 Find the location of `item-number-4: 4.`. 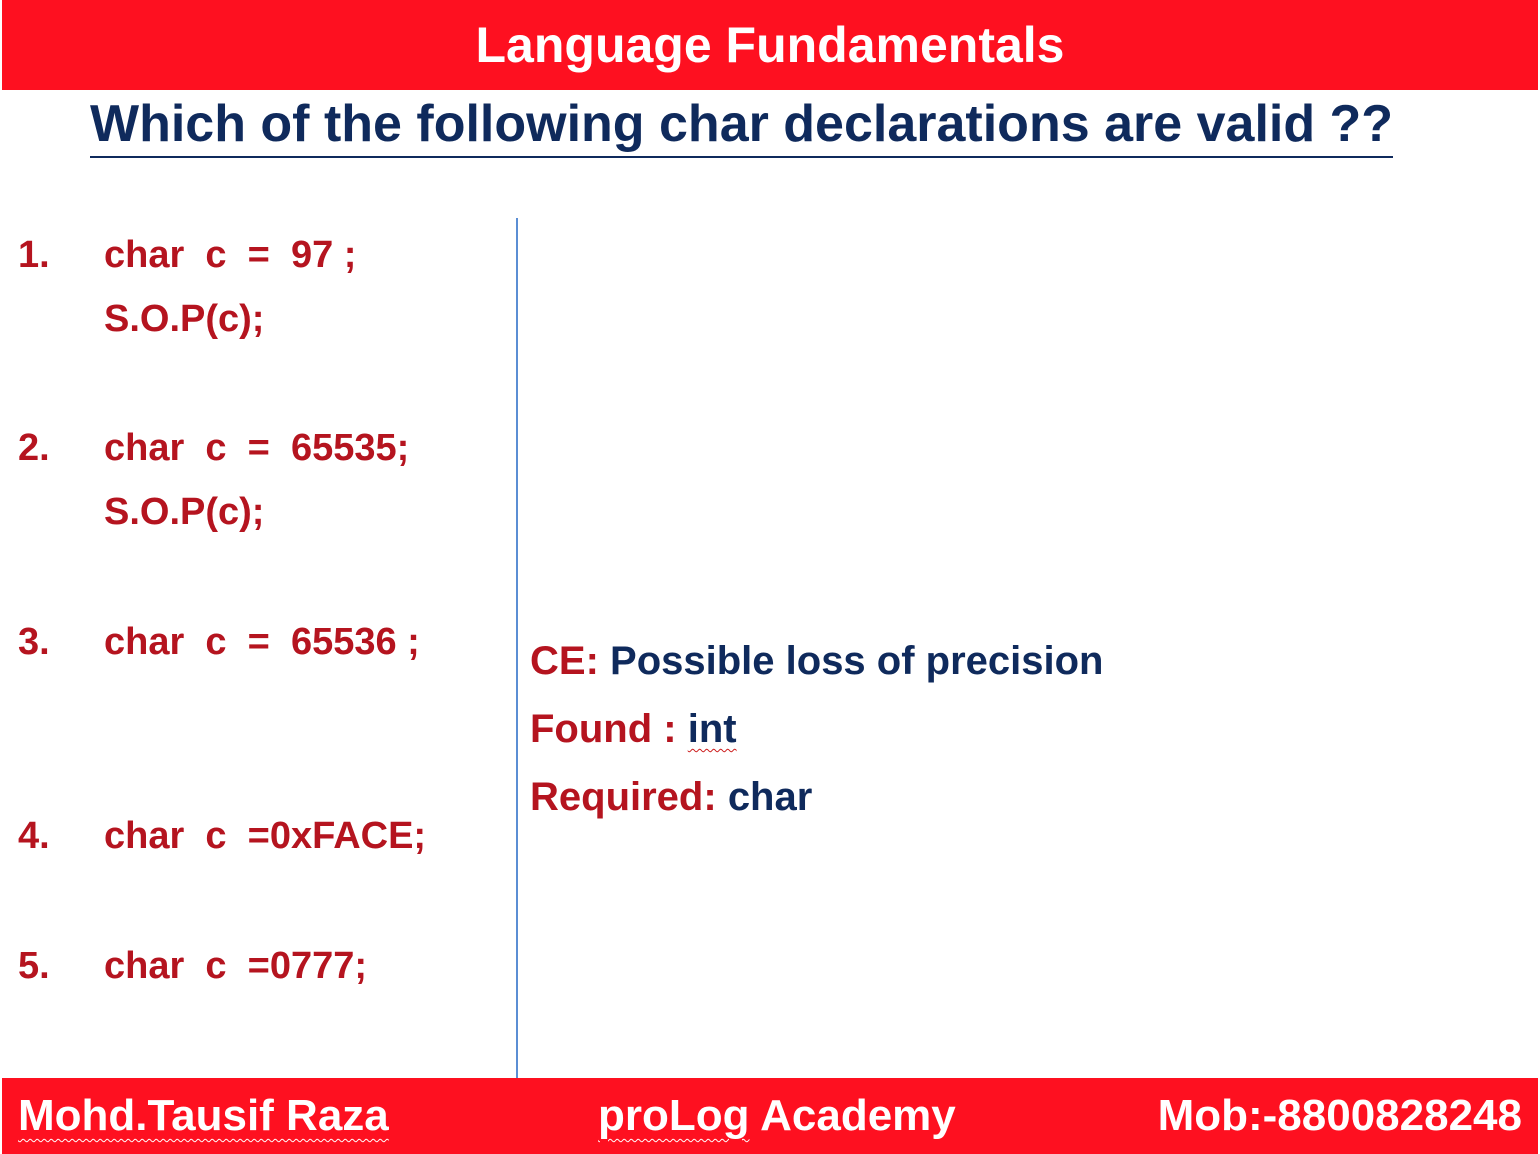

item-number-4: 4. is located at coordinates (34, 836).